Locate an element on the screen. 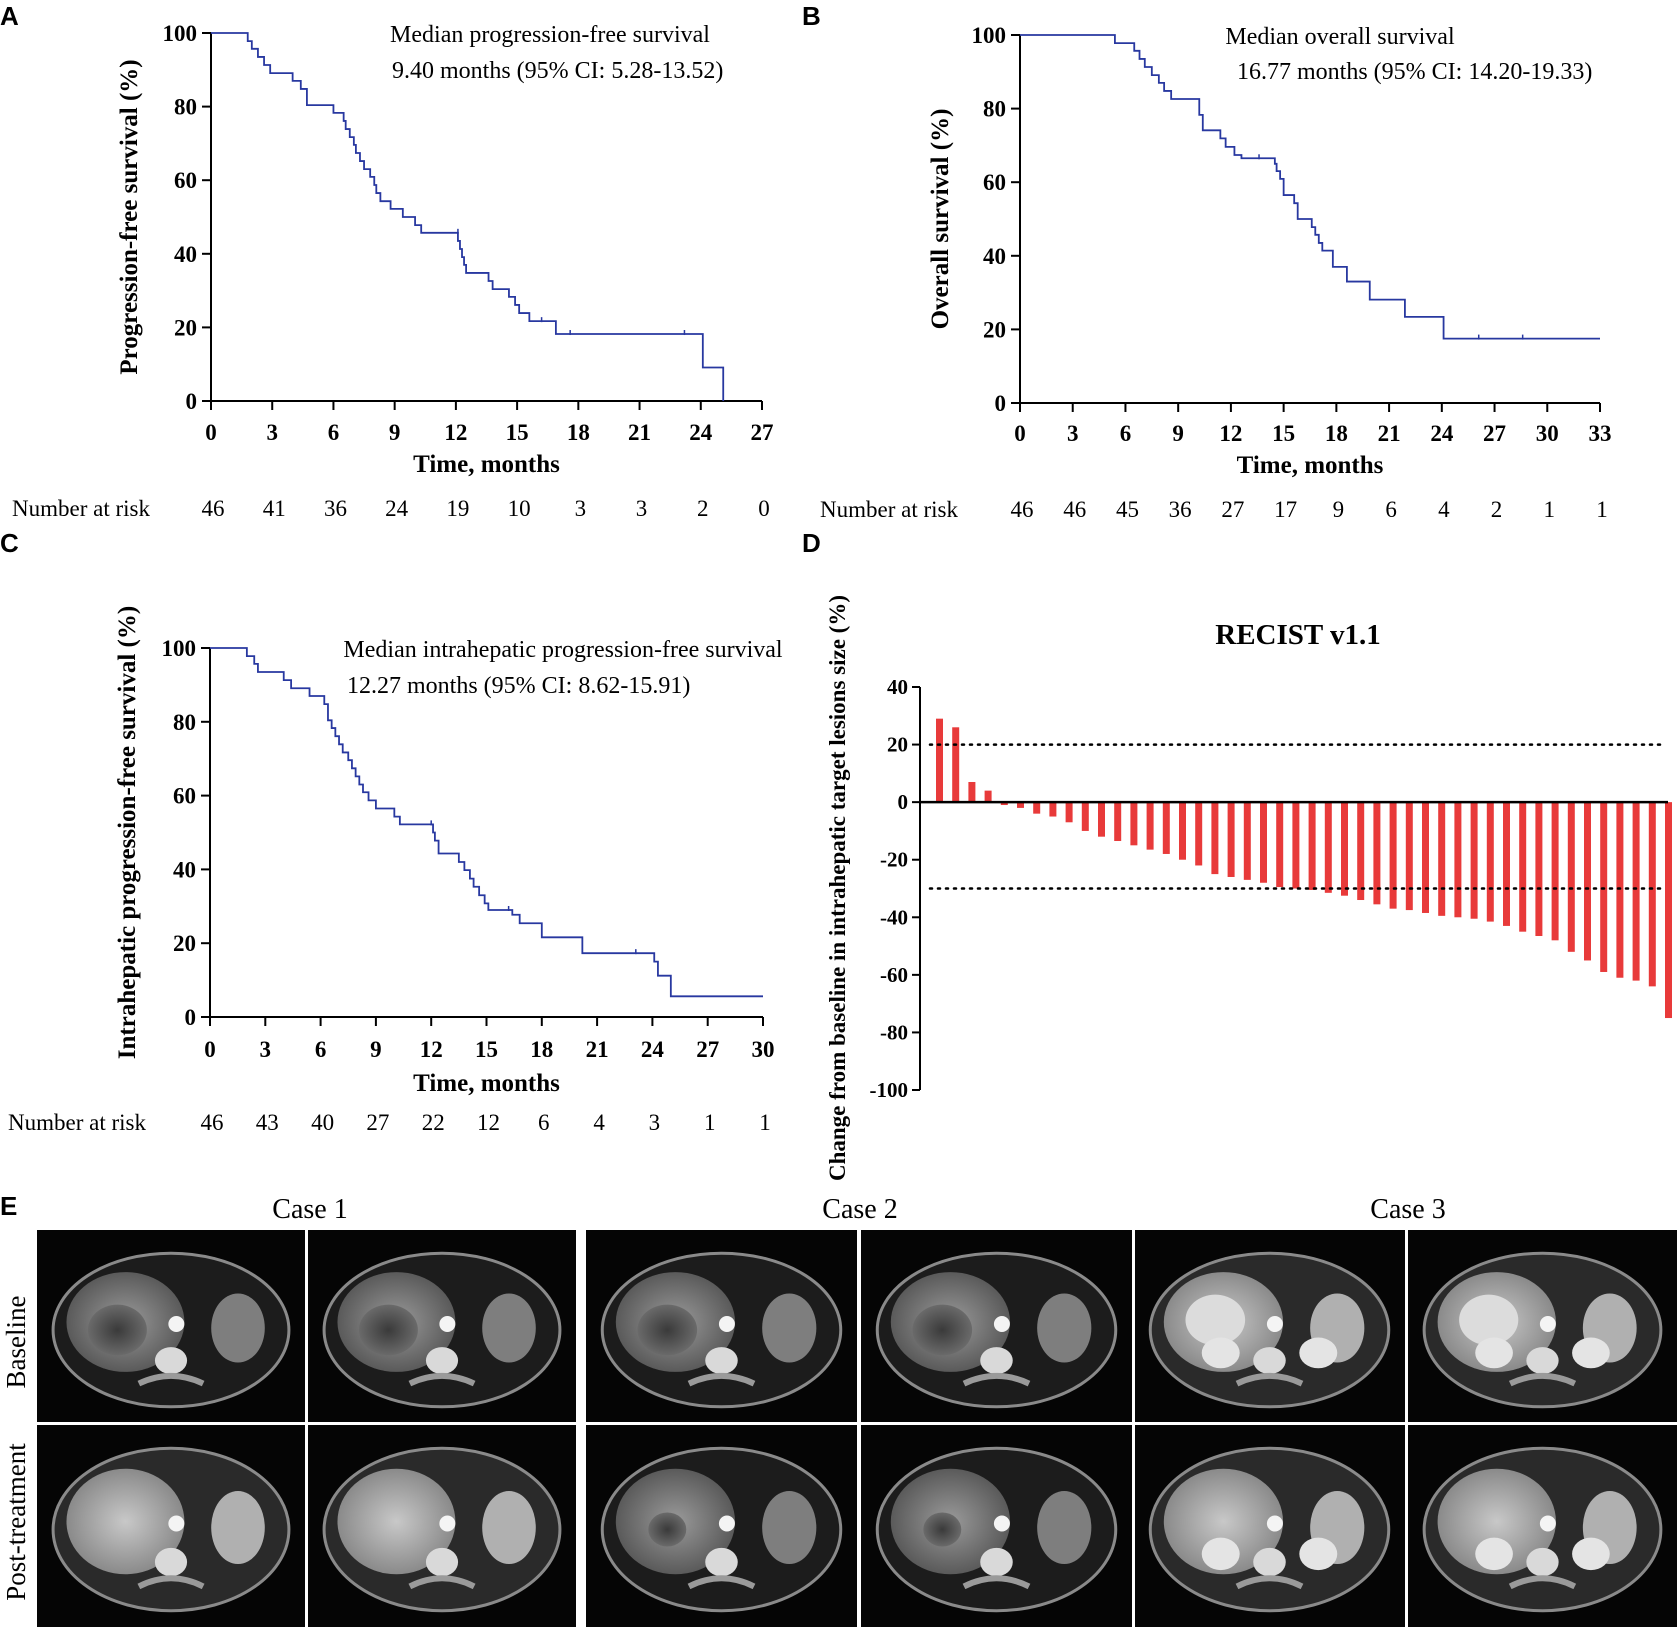  number-at-risk-value: 2 is located at coordinates (703, 508).